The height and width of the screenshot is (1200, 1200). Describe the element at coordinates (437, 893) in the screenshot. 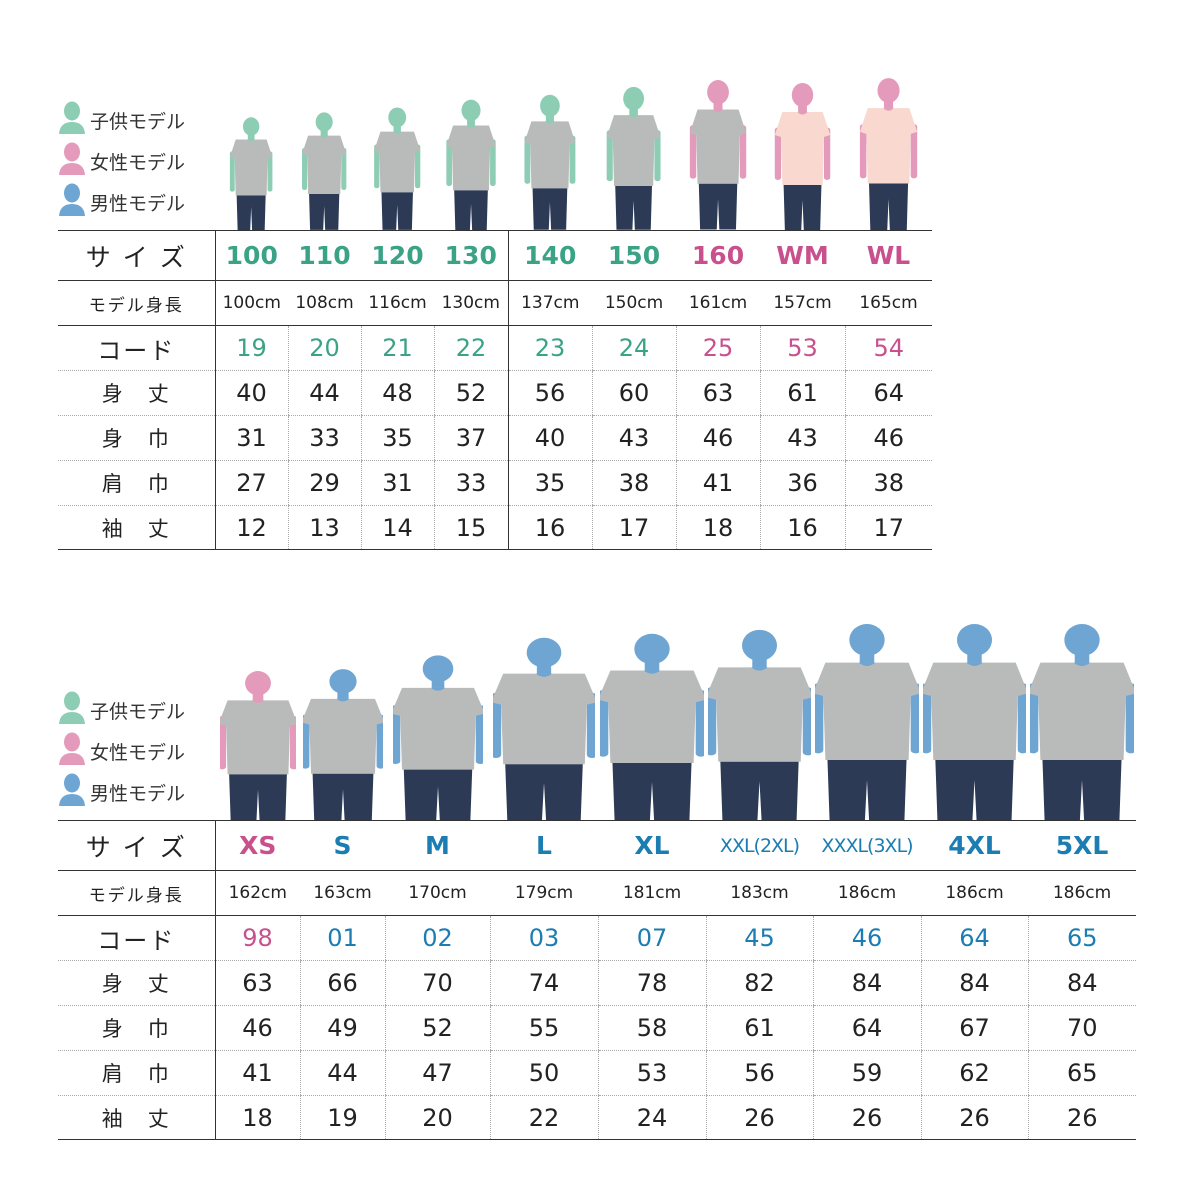

I see `cell-height: 170cm` at that location.